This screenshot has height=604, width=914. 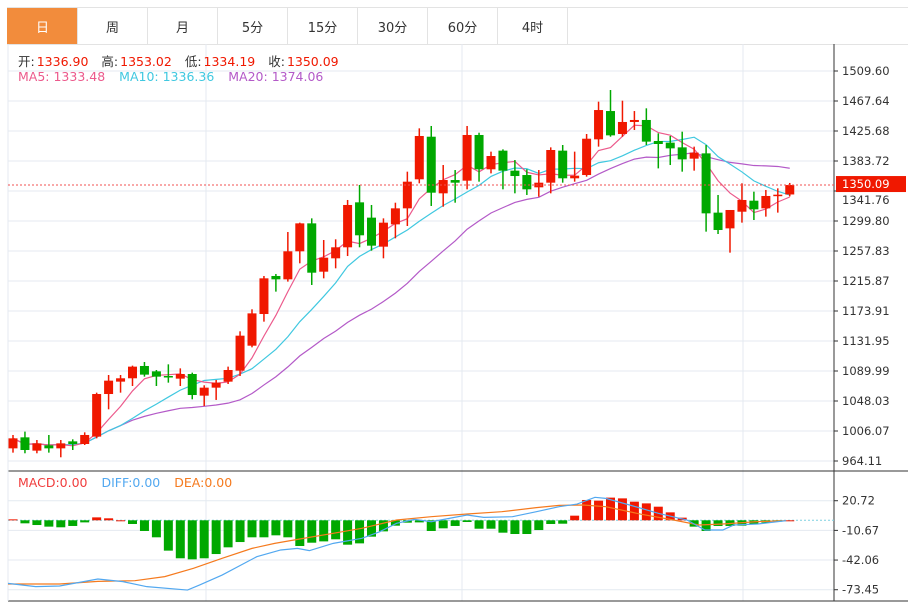 What do you see at coordinates (62, 76) in the screenshot?
I see `ma5-value: MA5: 1333.48` at bounding box center [62, 76].